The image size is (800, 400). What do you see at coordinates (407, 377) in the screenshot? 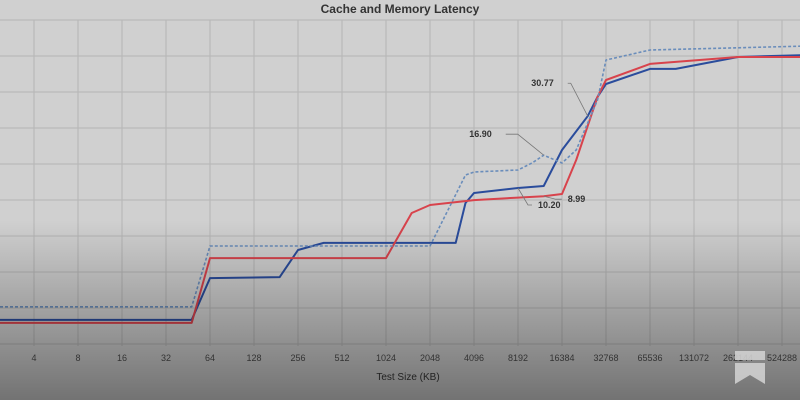
I see `x-axis-label: Test Size (KB)` at bounding box center [407, 377].